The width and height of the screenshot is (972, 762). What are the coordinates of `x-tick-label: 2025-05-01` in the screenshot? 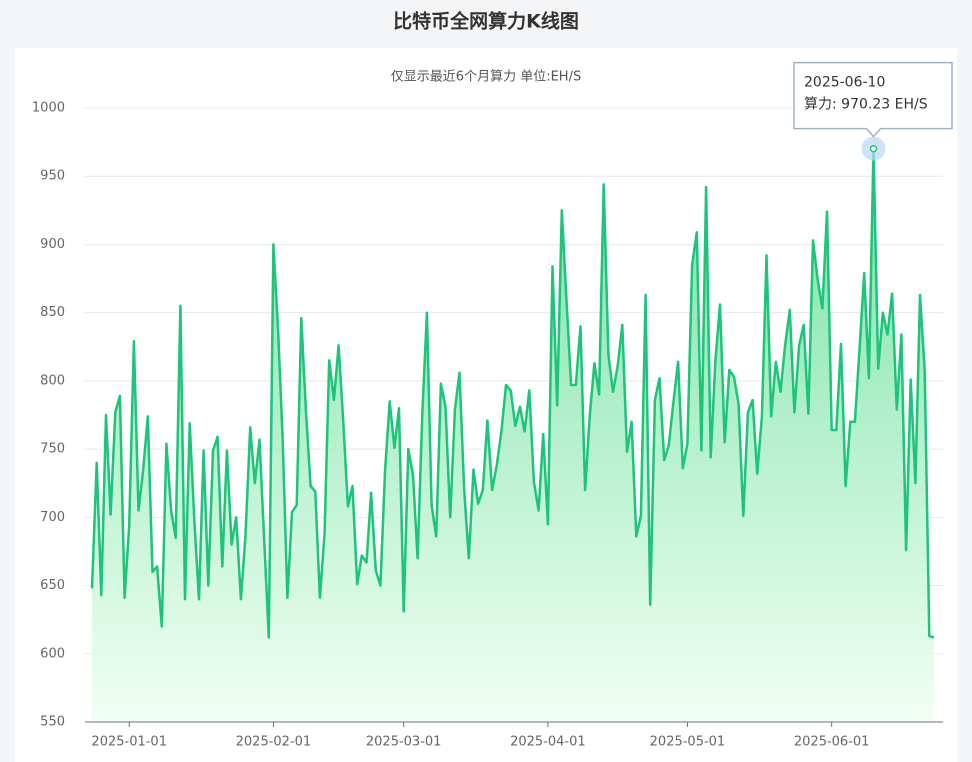 It's located at (688, 742).